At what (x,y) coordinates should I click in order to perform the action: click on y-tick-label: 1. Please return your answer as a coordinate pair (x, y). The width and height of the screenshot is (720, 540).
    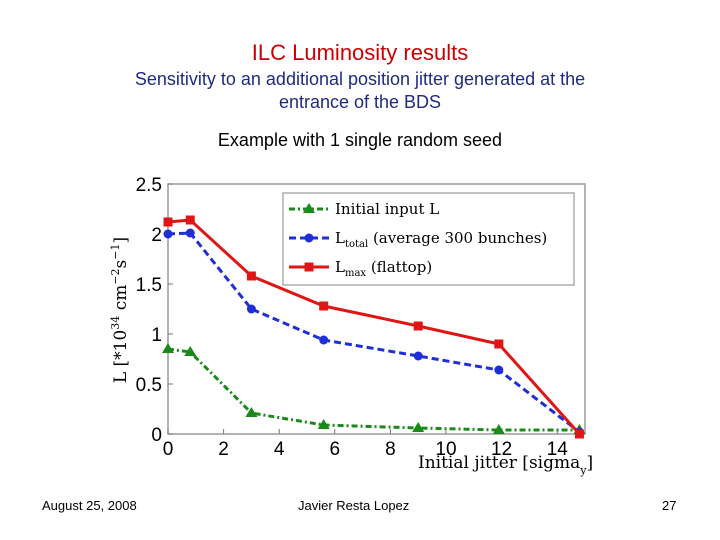
    Looking at the image, I should click on (156, 335).